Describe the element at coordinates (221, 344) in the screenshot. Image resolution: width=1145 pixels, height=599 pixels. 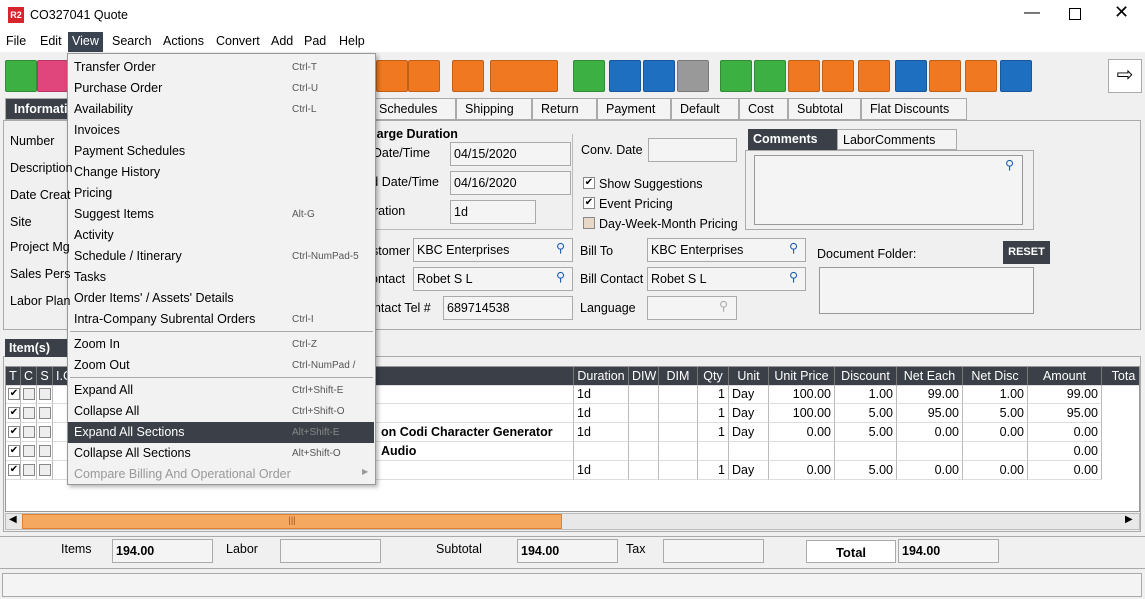
I see `menu-option: Zoom In Ctrl-Z` at that location.